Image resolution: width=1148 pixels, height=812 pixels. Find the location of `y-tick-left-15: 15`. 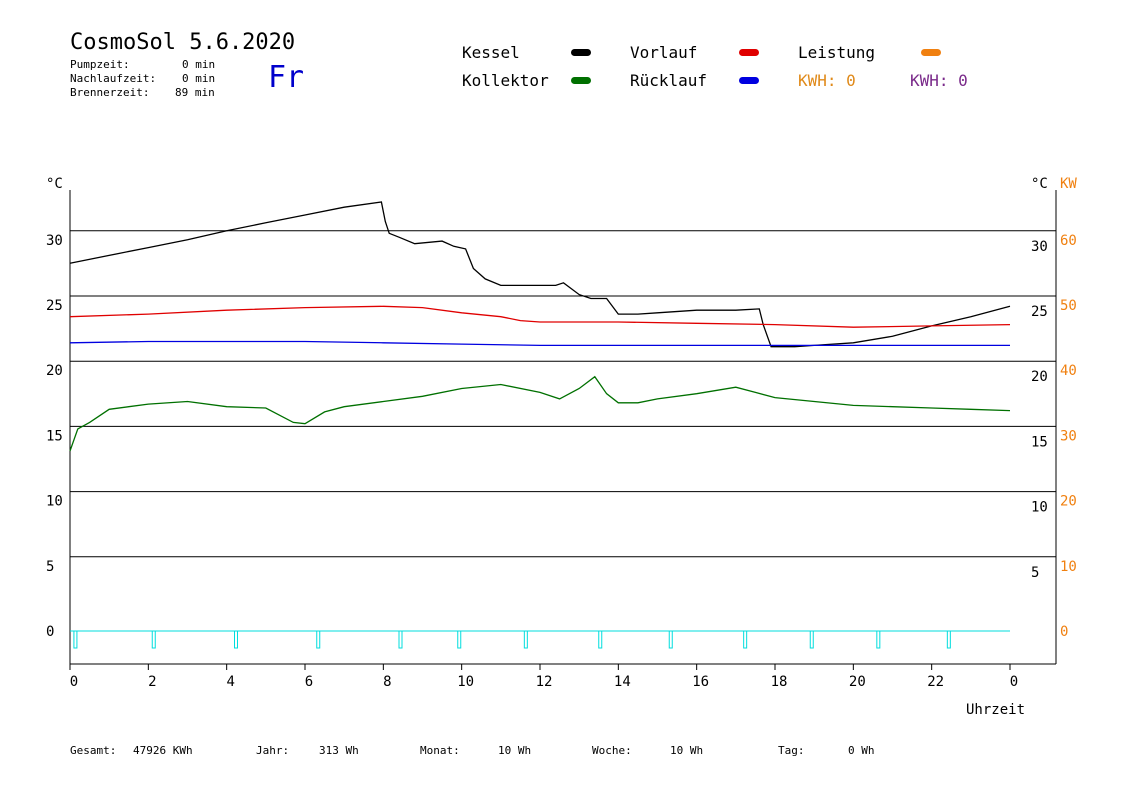

y-tick-left-15: 15 is located at coordinates (54, 436).